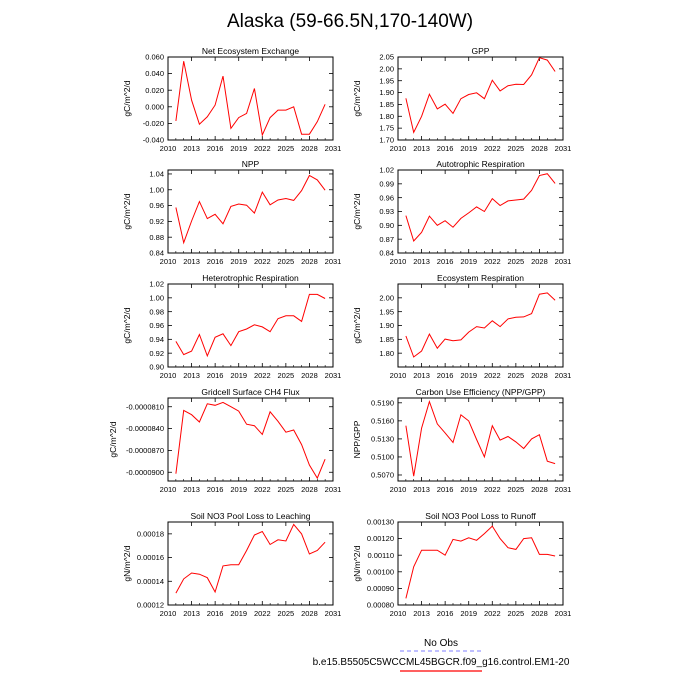  What do you see at coordinates (386, 128) in the screenshot?
I see `y-tick-label: 1.75` at bounding box center [386, 128].